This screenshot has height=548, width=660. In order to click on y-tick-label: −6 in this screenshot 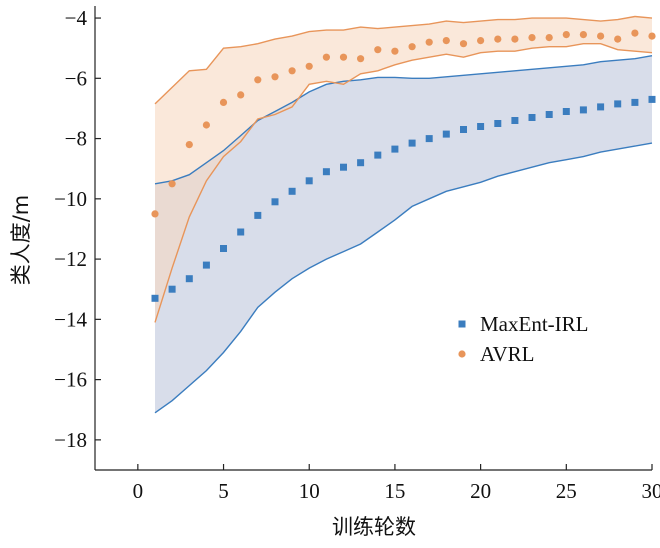, I will do `click(76, 78)`.